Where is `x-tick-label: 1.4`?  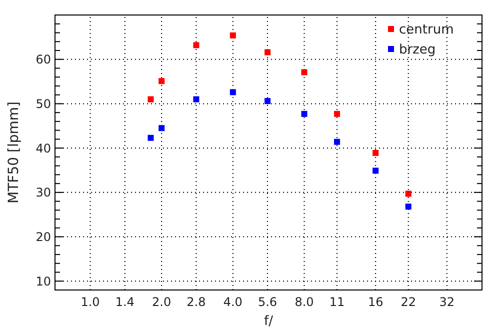
x-tick-label: 1.4 is located at coordinates (124, 302).